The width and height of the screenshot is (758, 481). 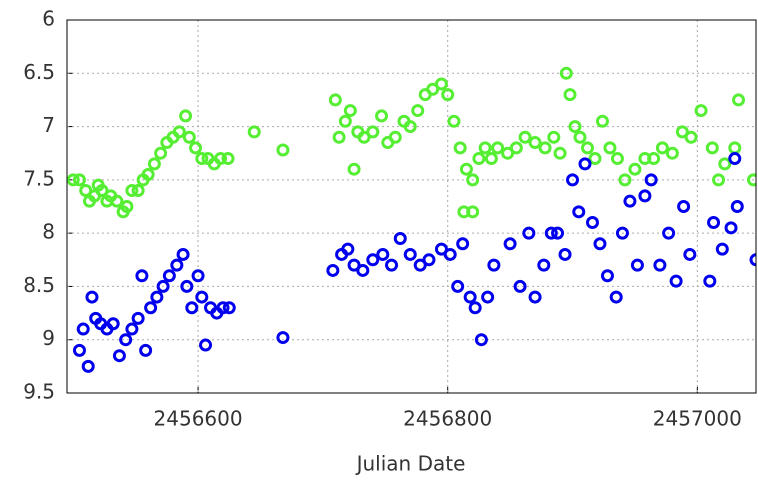 I want to click on y-tick-label: 8, so click(x=48, y=232).